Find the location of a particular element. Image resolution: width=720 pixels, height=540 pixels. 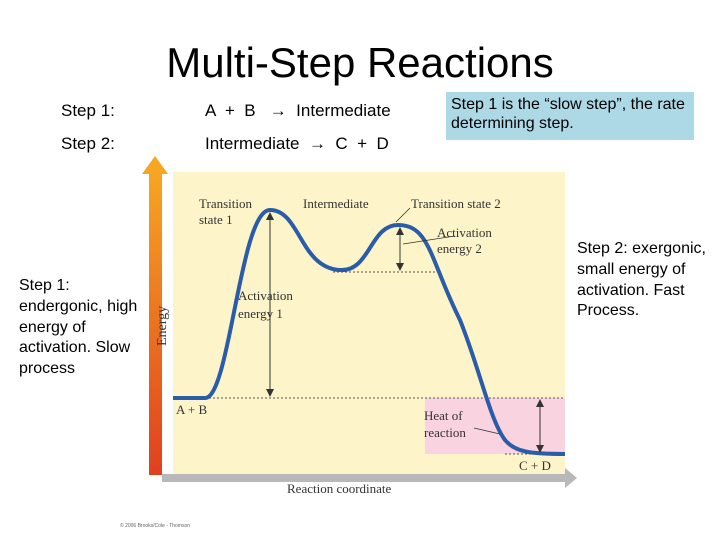

step2-label: Step 2: is located at coordinates (88, 143).